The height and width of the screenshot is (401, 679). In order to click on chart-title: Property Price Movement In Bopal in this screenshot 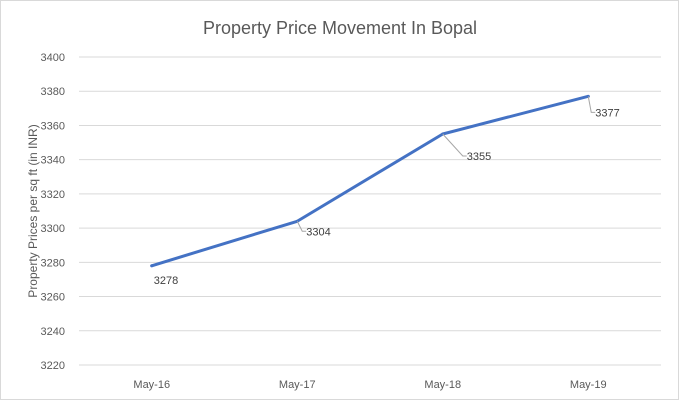, I will do `click(340, 28)`.